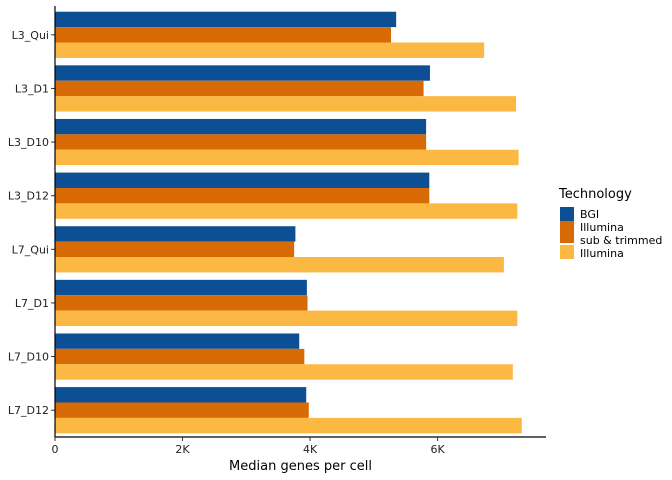 The height and width of the screenshot is (480, 672). I want to click on x-tick-label: 4K, so click(310, 449).